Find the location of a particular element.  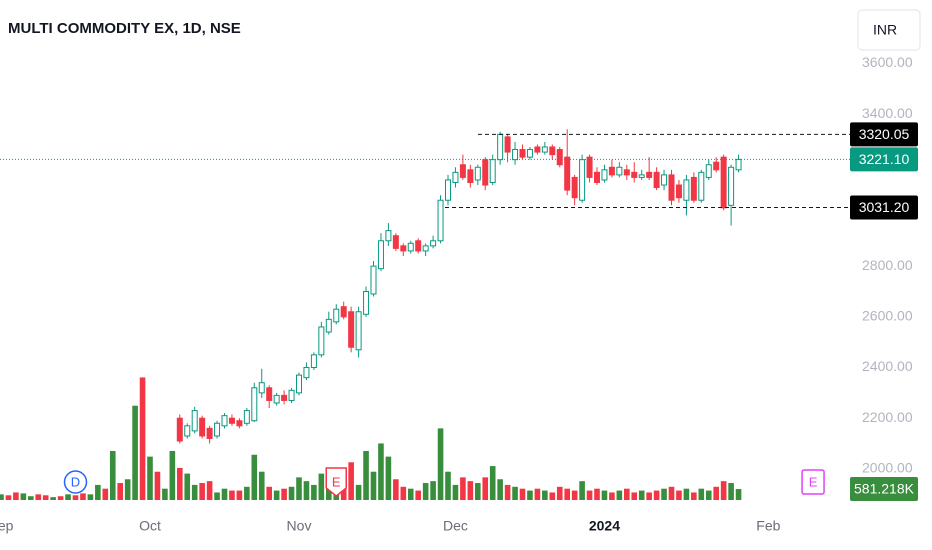

last-price-label: 3221.10 is located at coordinates (884, 159).